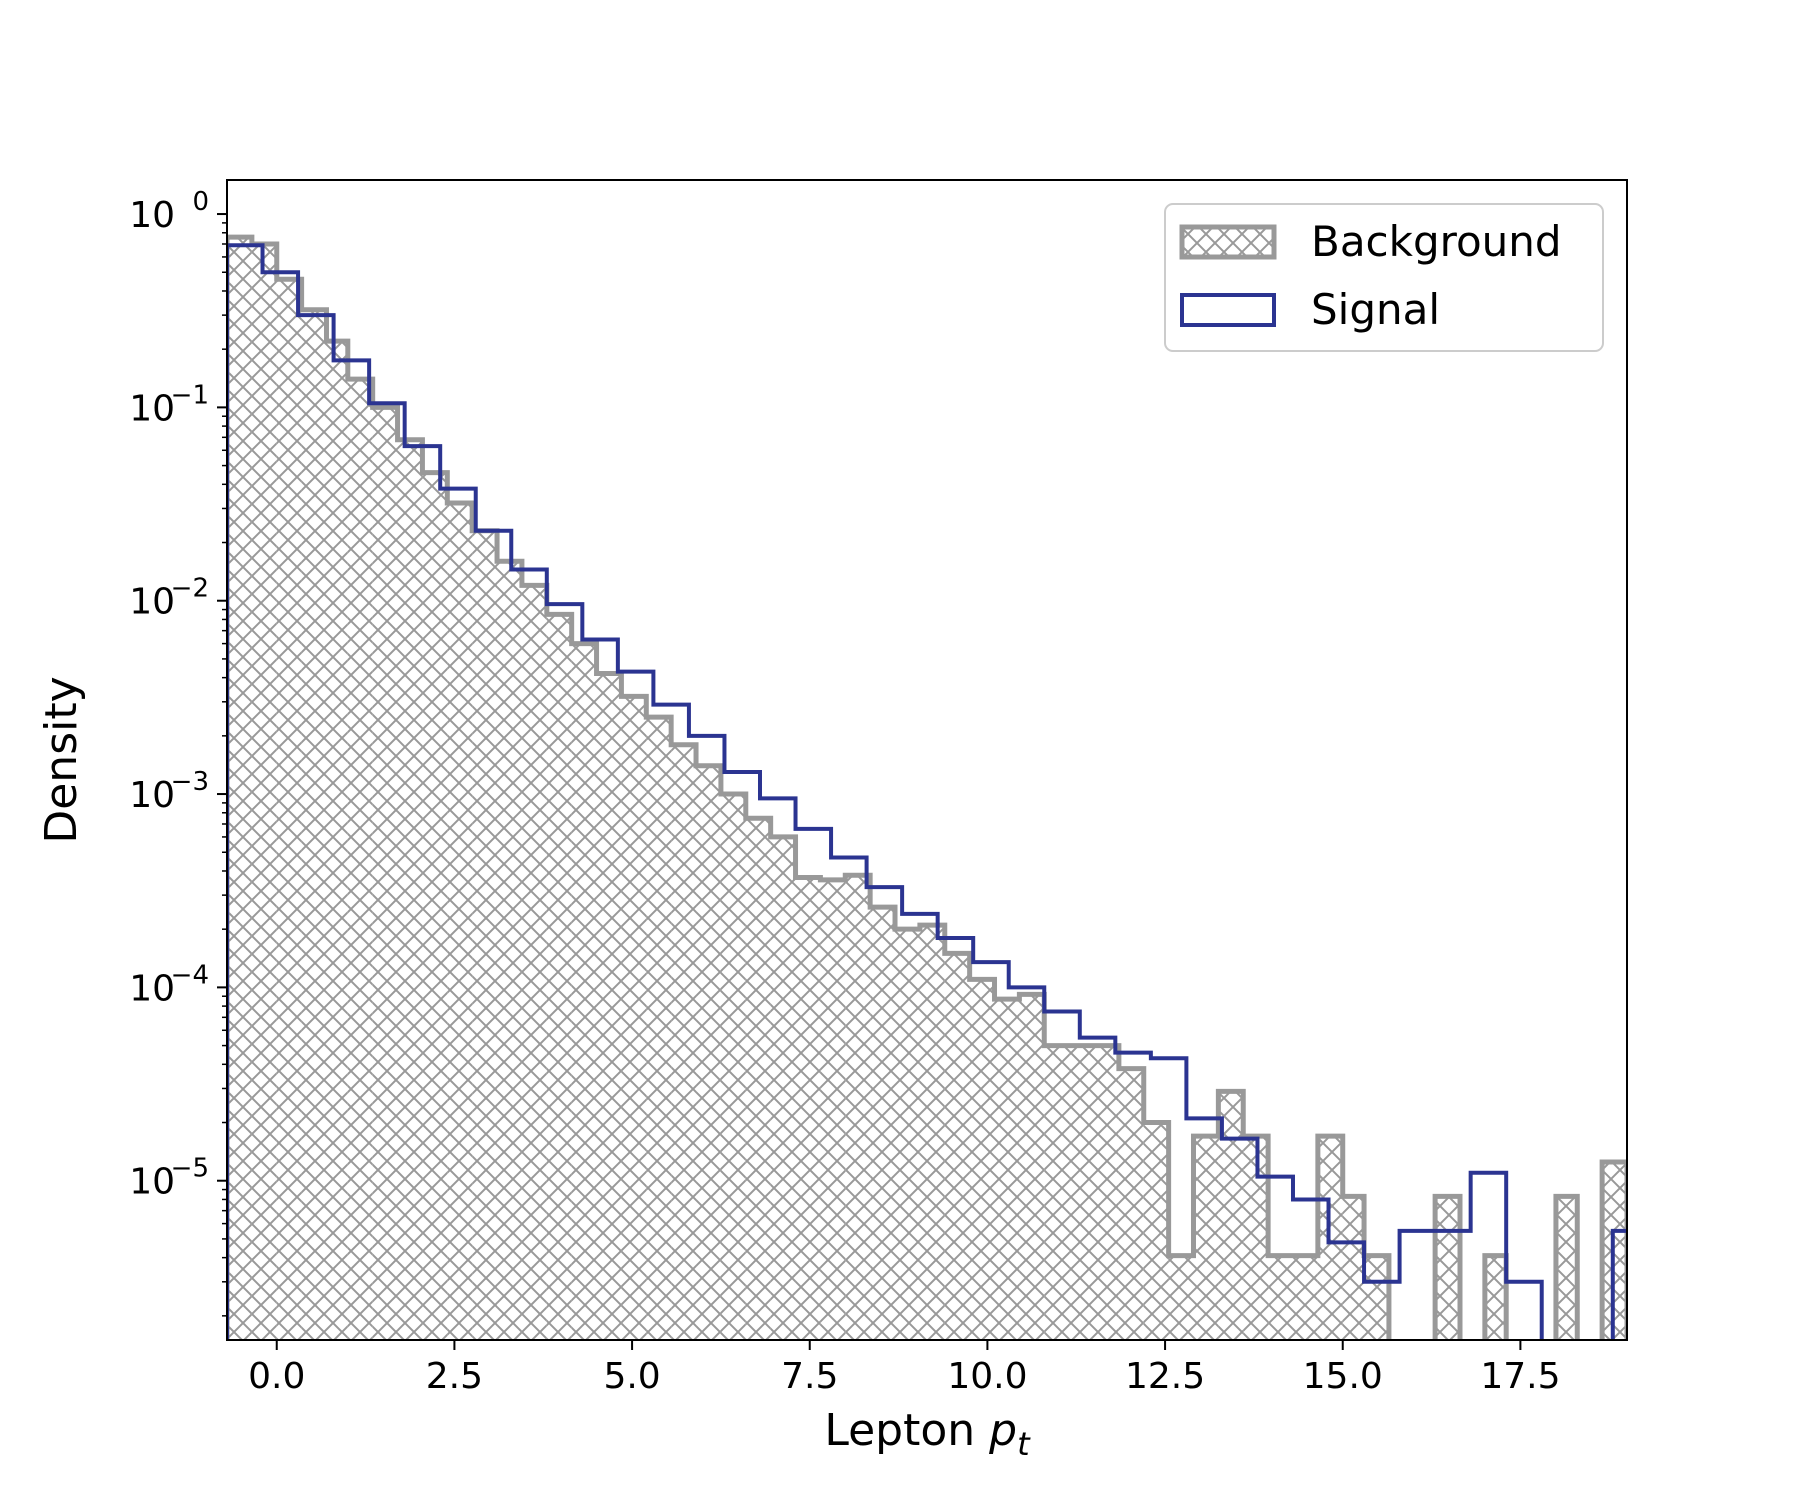 The width and height of the screenshot is (1801, 1500). What do you see at coordinates (152, 408) in the screenshot?
I see `y-tick-label-1: 10` at bounding box center [152, 408].